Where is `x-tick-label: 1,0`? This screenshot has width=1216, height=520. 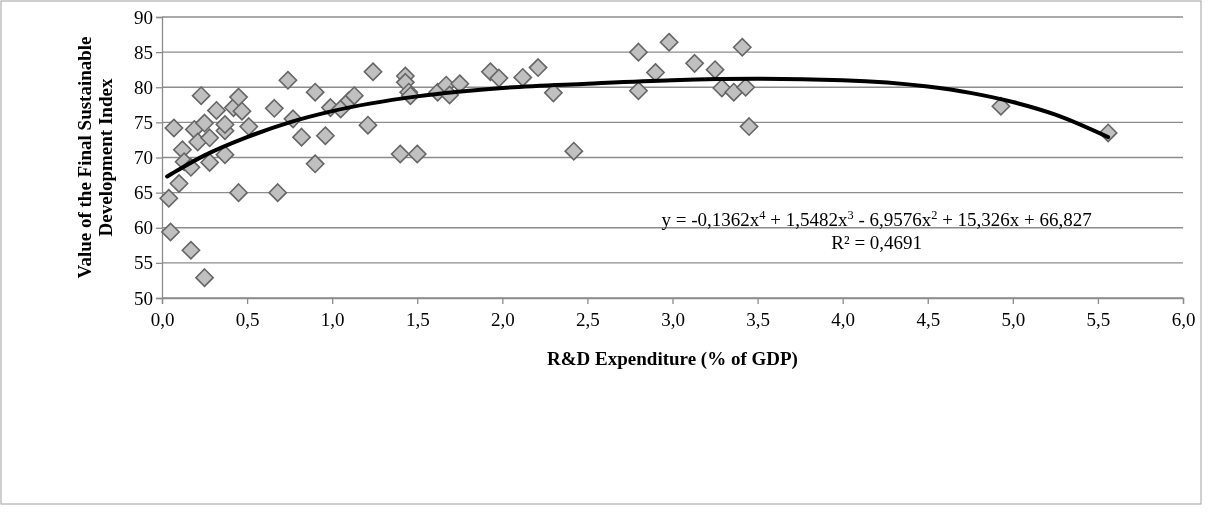
x-tick-label: 1,0 is located at coordinates (332, 319).